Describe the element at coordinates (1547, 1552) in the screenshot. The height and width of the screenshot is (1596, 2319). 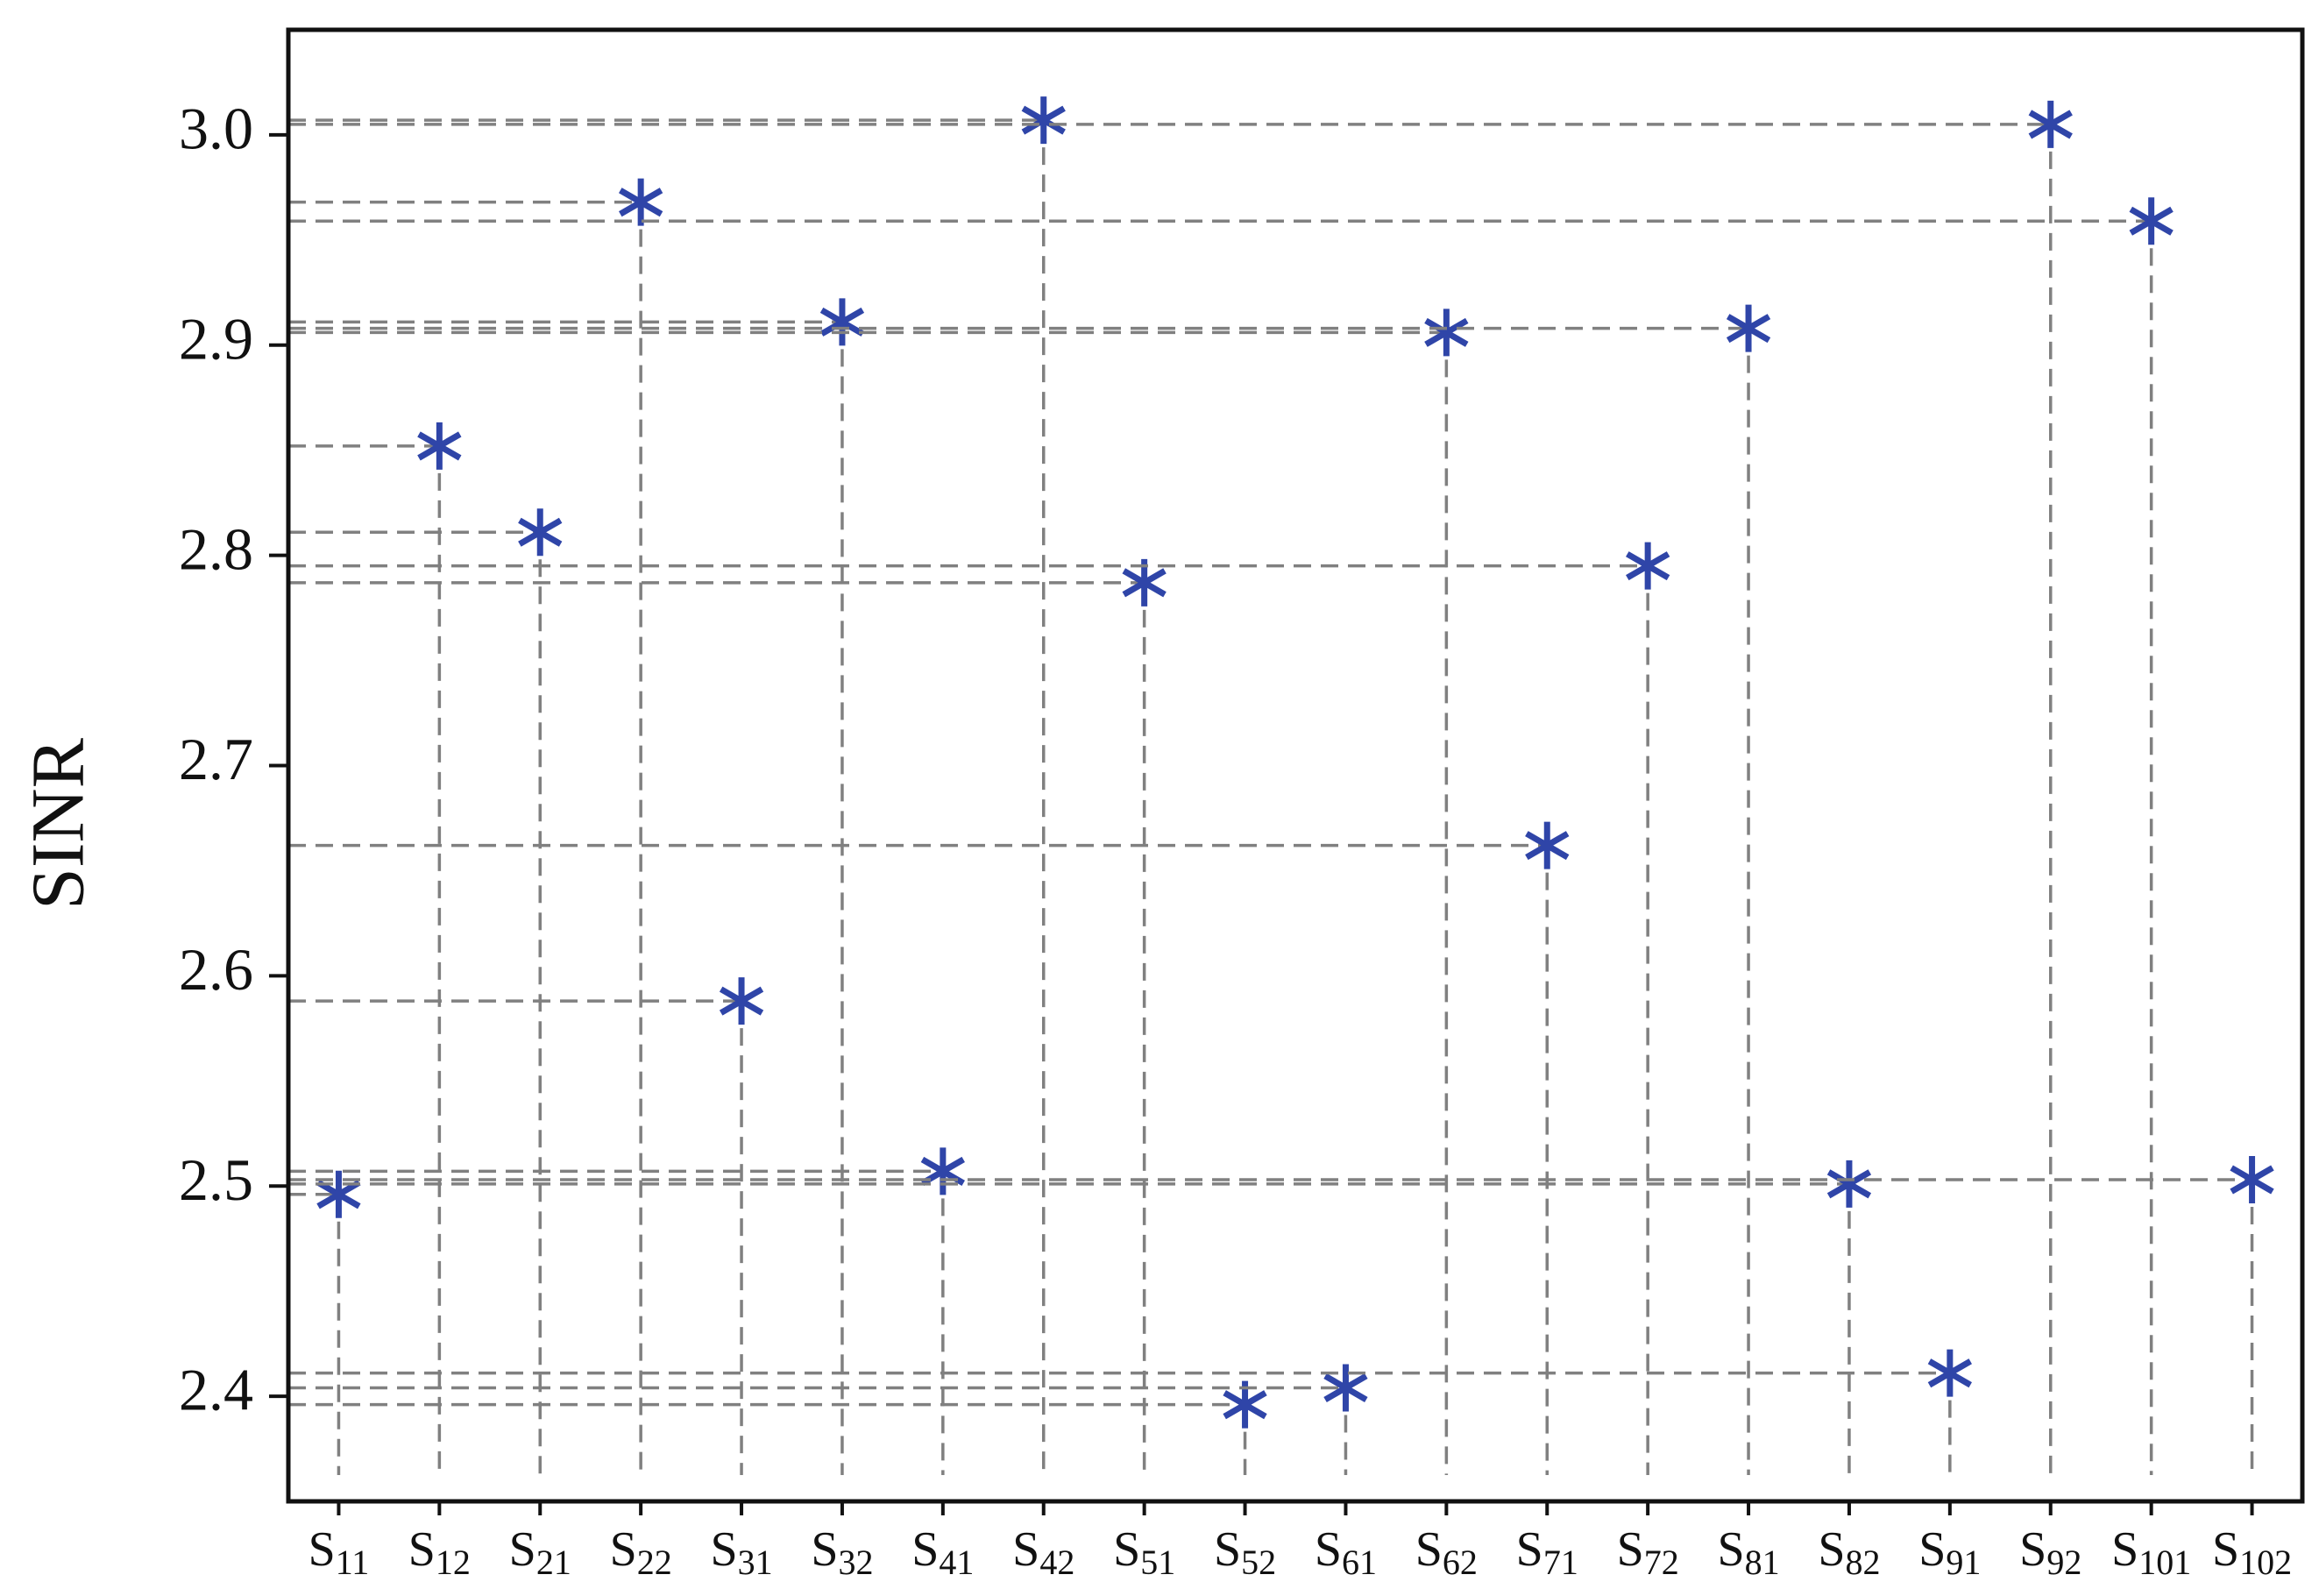
I see `x-tick-label: S71` at that location.